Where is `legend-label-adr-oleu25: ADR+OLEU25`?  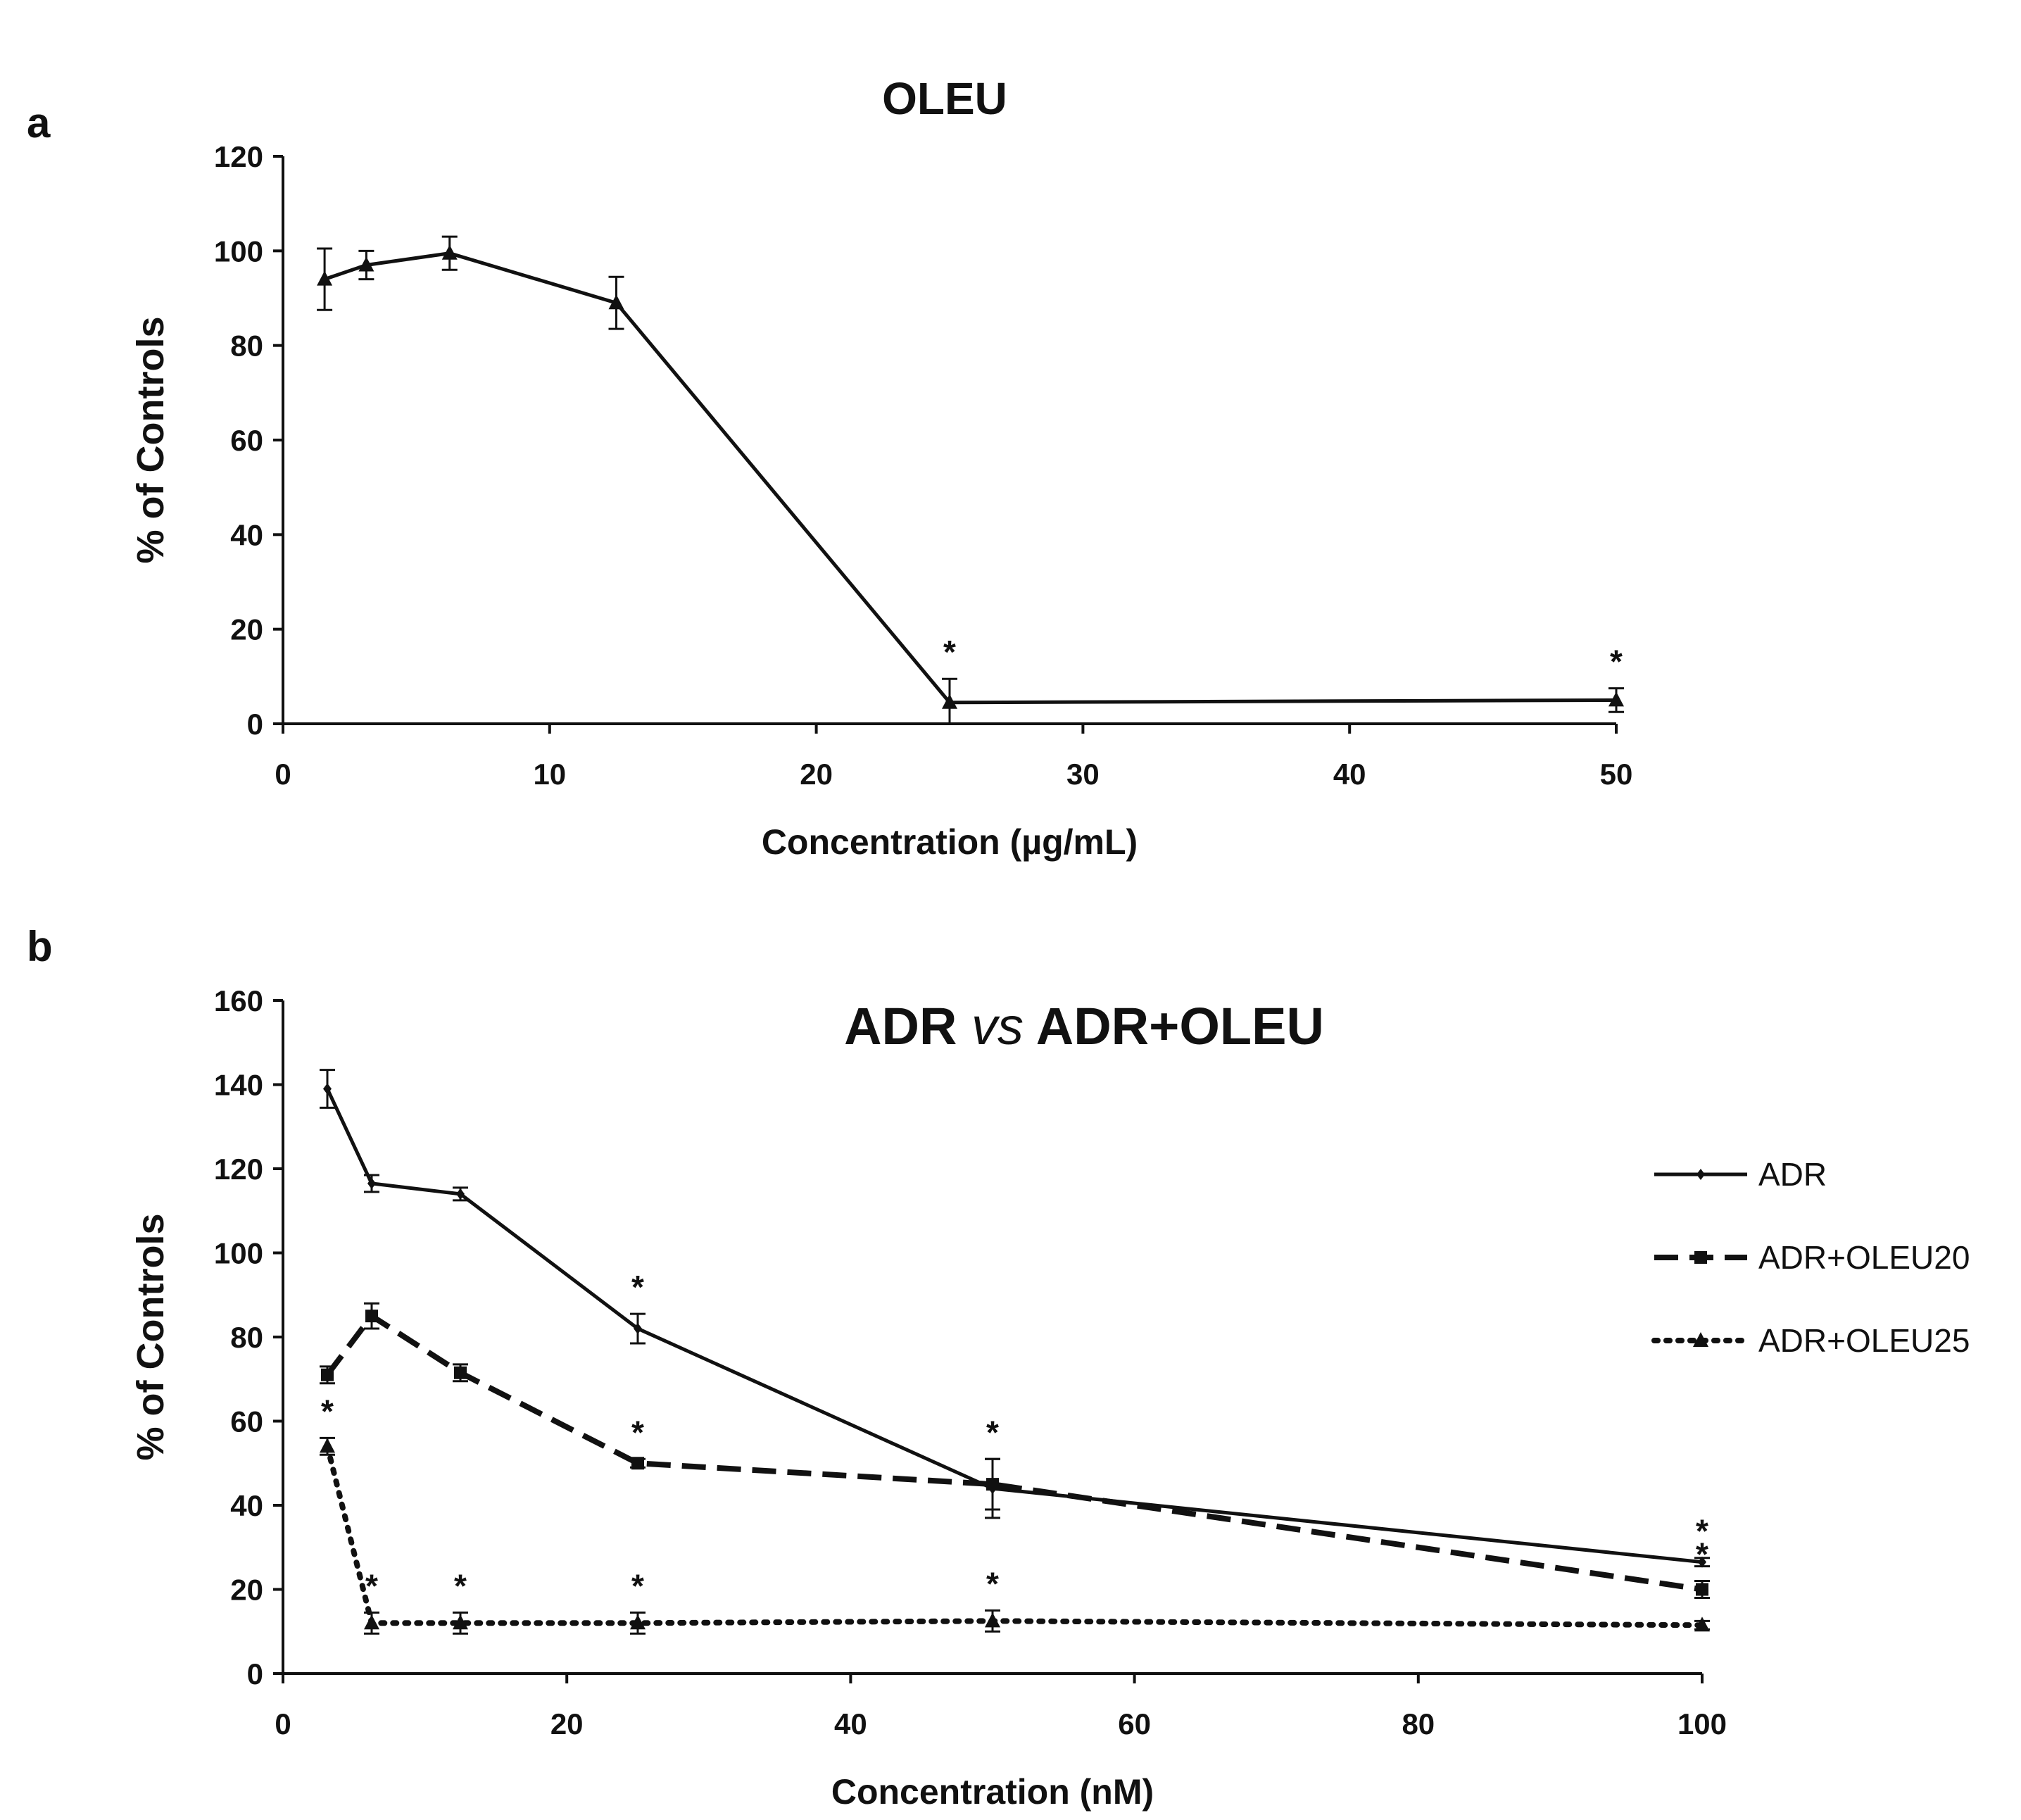
legend-label-adr-oleu25: ADR+OLEU25 is located at coordinates (1864, 1340).